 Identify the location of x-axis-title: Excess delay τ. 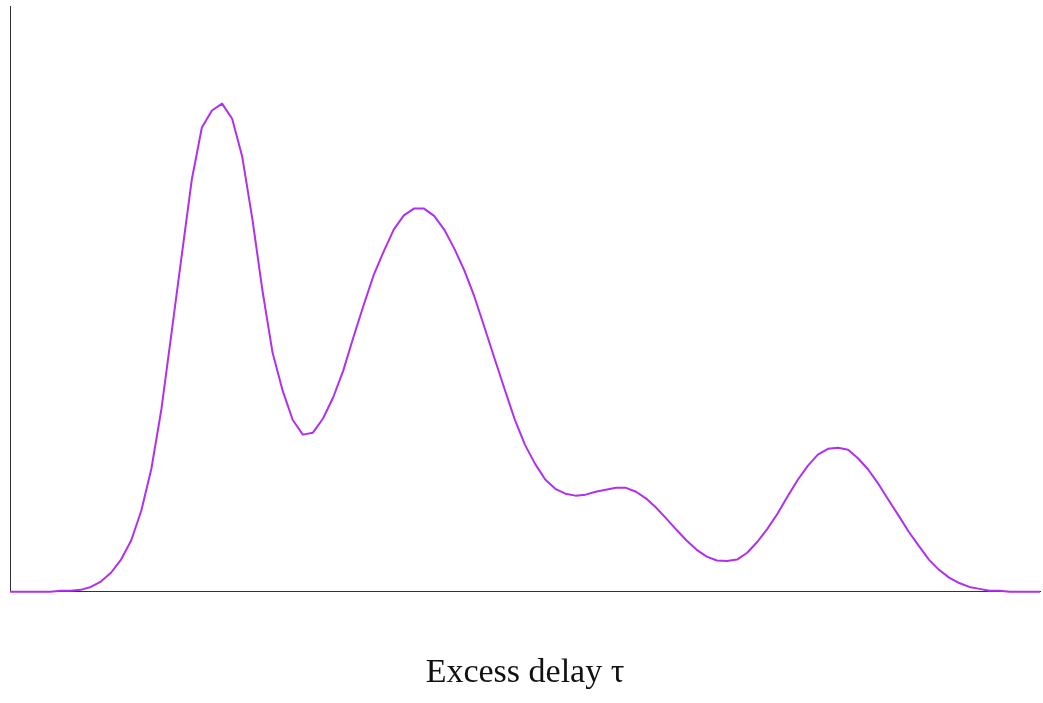
(525, 670).